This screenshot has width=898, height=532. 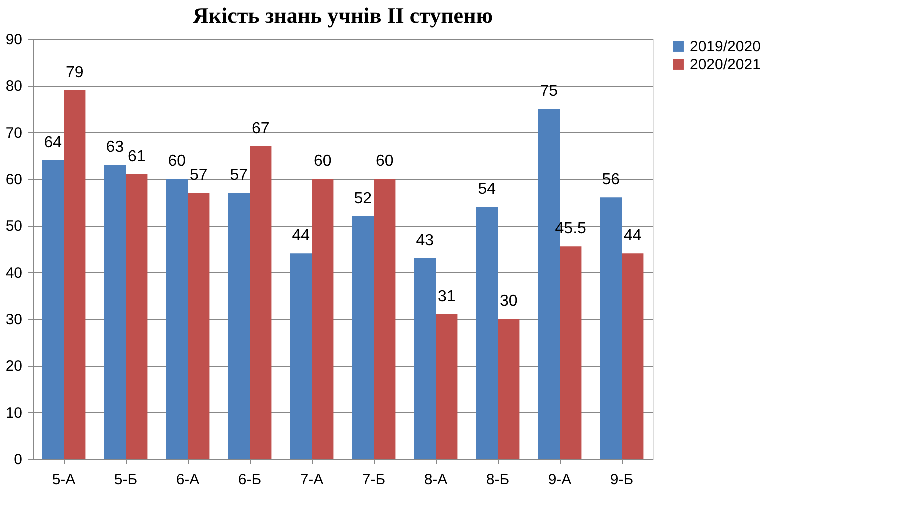 What do you see at coordinates (126, 480) in the screenshot?
I see `x-tick-label: 5-Б` at bounding box center [126, 480].